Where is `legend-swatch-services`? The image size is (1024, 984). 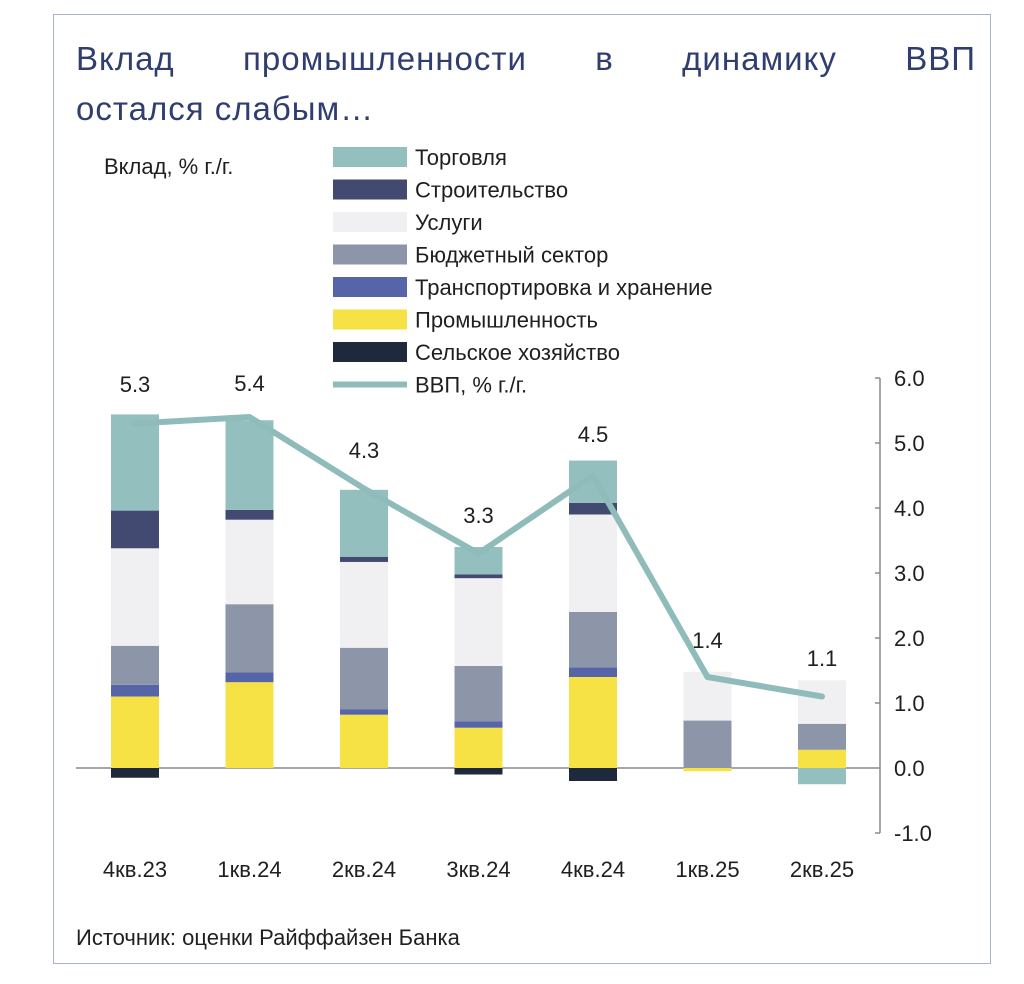 legend-swatch-services is located at coordinates (370, 222).